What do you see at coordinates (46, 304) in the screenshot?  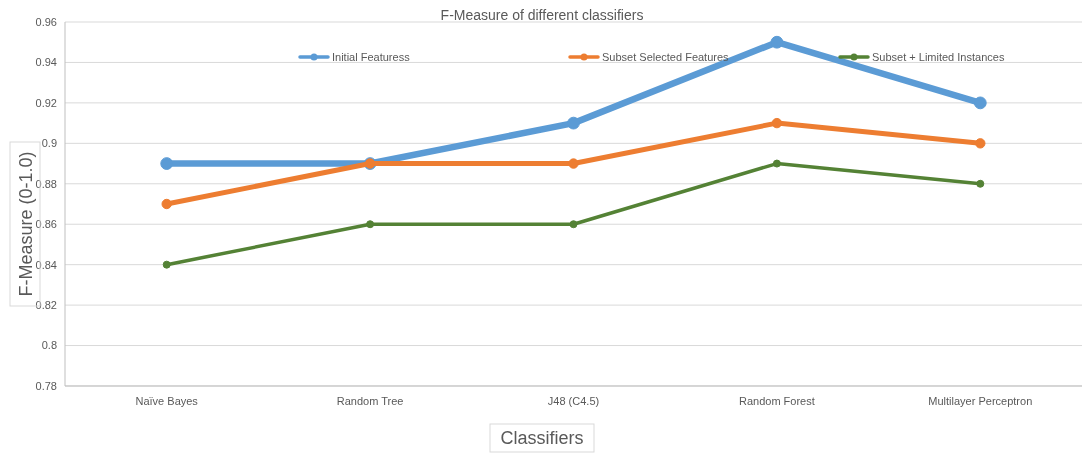 I see `y-tick-label: 0.82` at bounding box center [46, 304].